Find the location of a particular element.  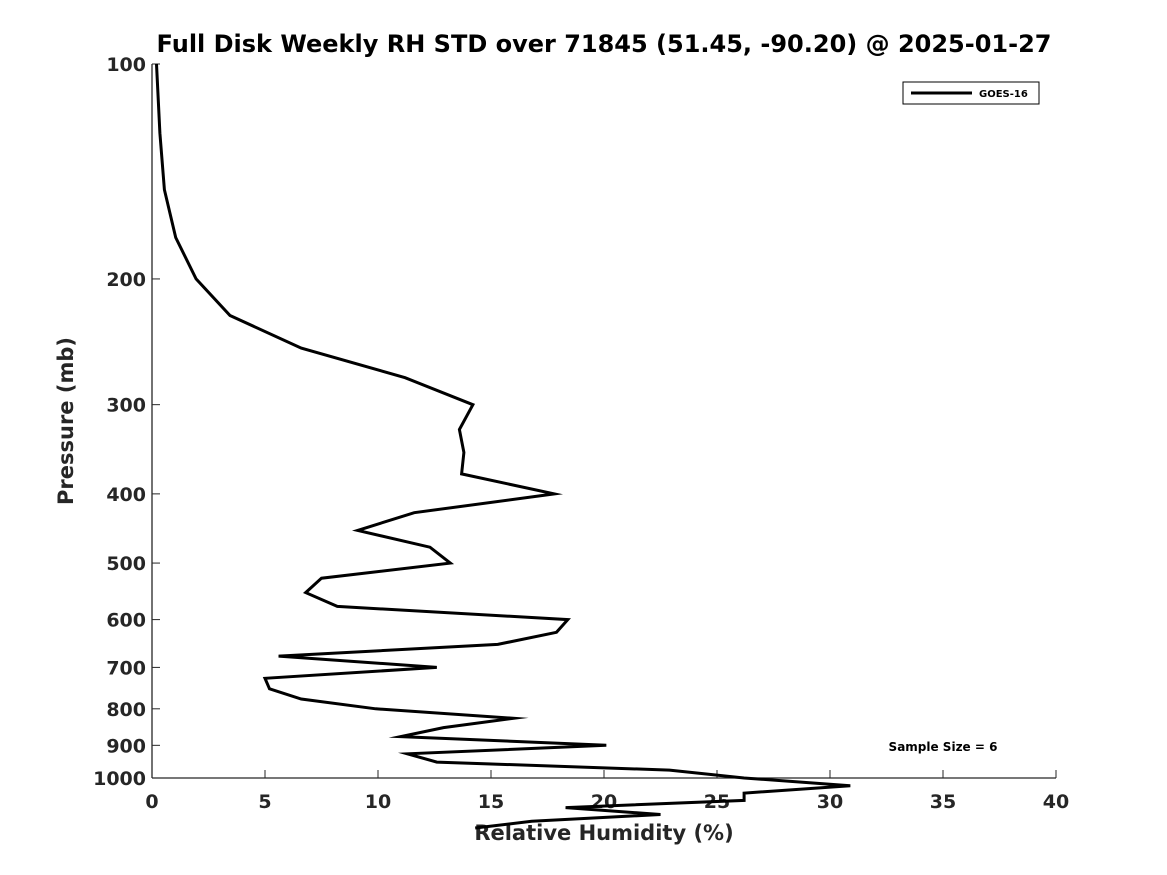

y-tick-label: 400 is located at coordinates (126, 495).